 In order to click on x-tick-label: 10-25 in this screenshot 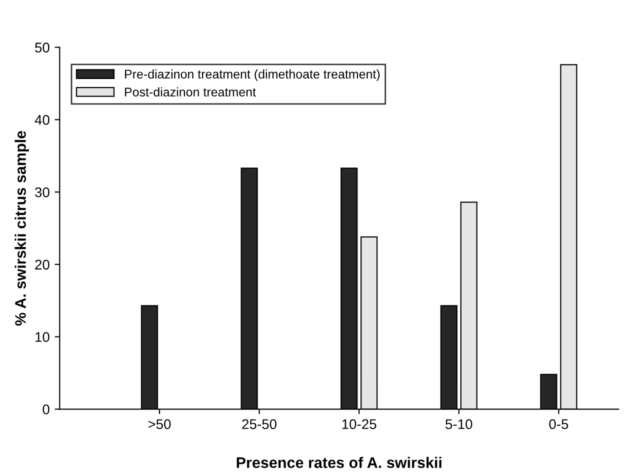, I will do `click(359, 424)`.